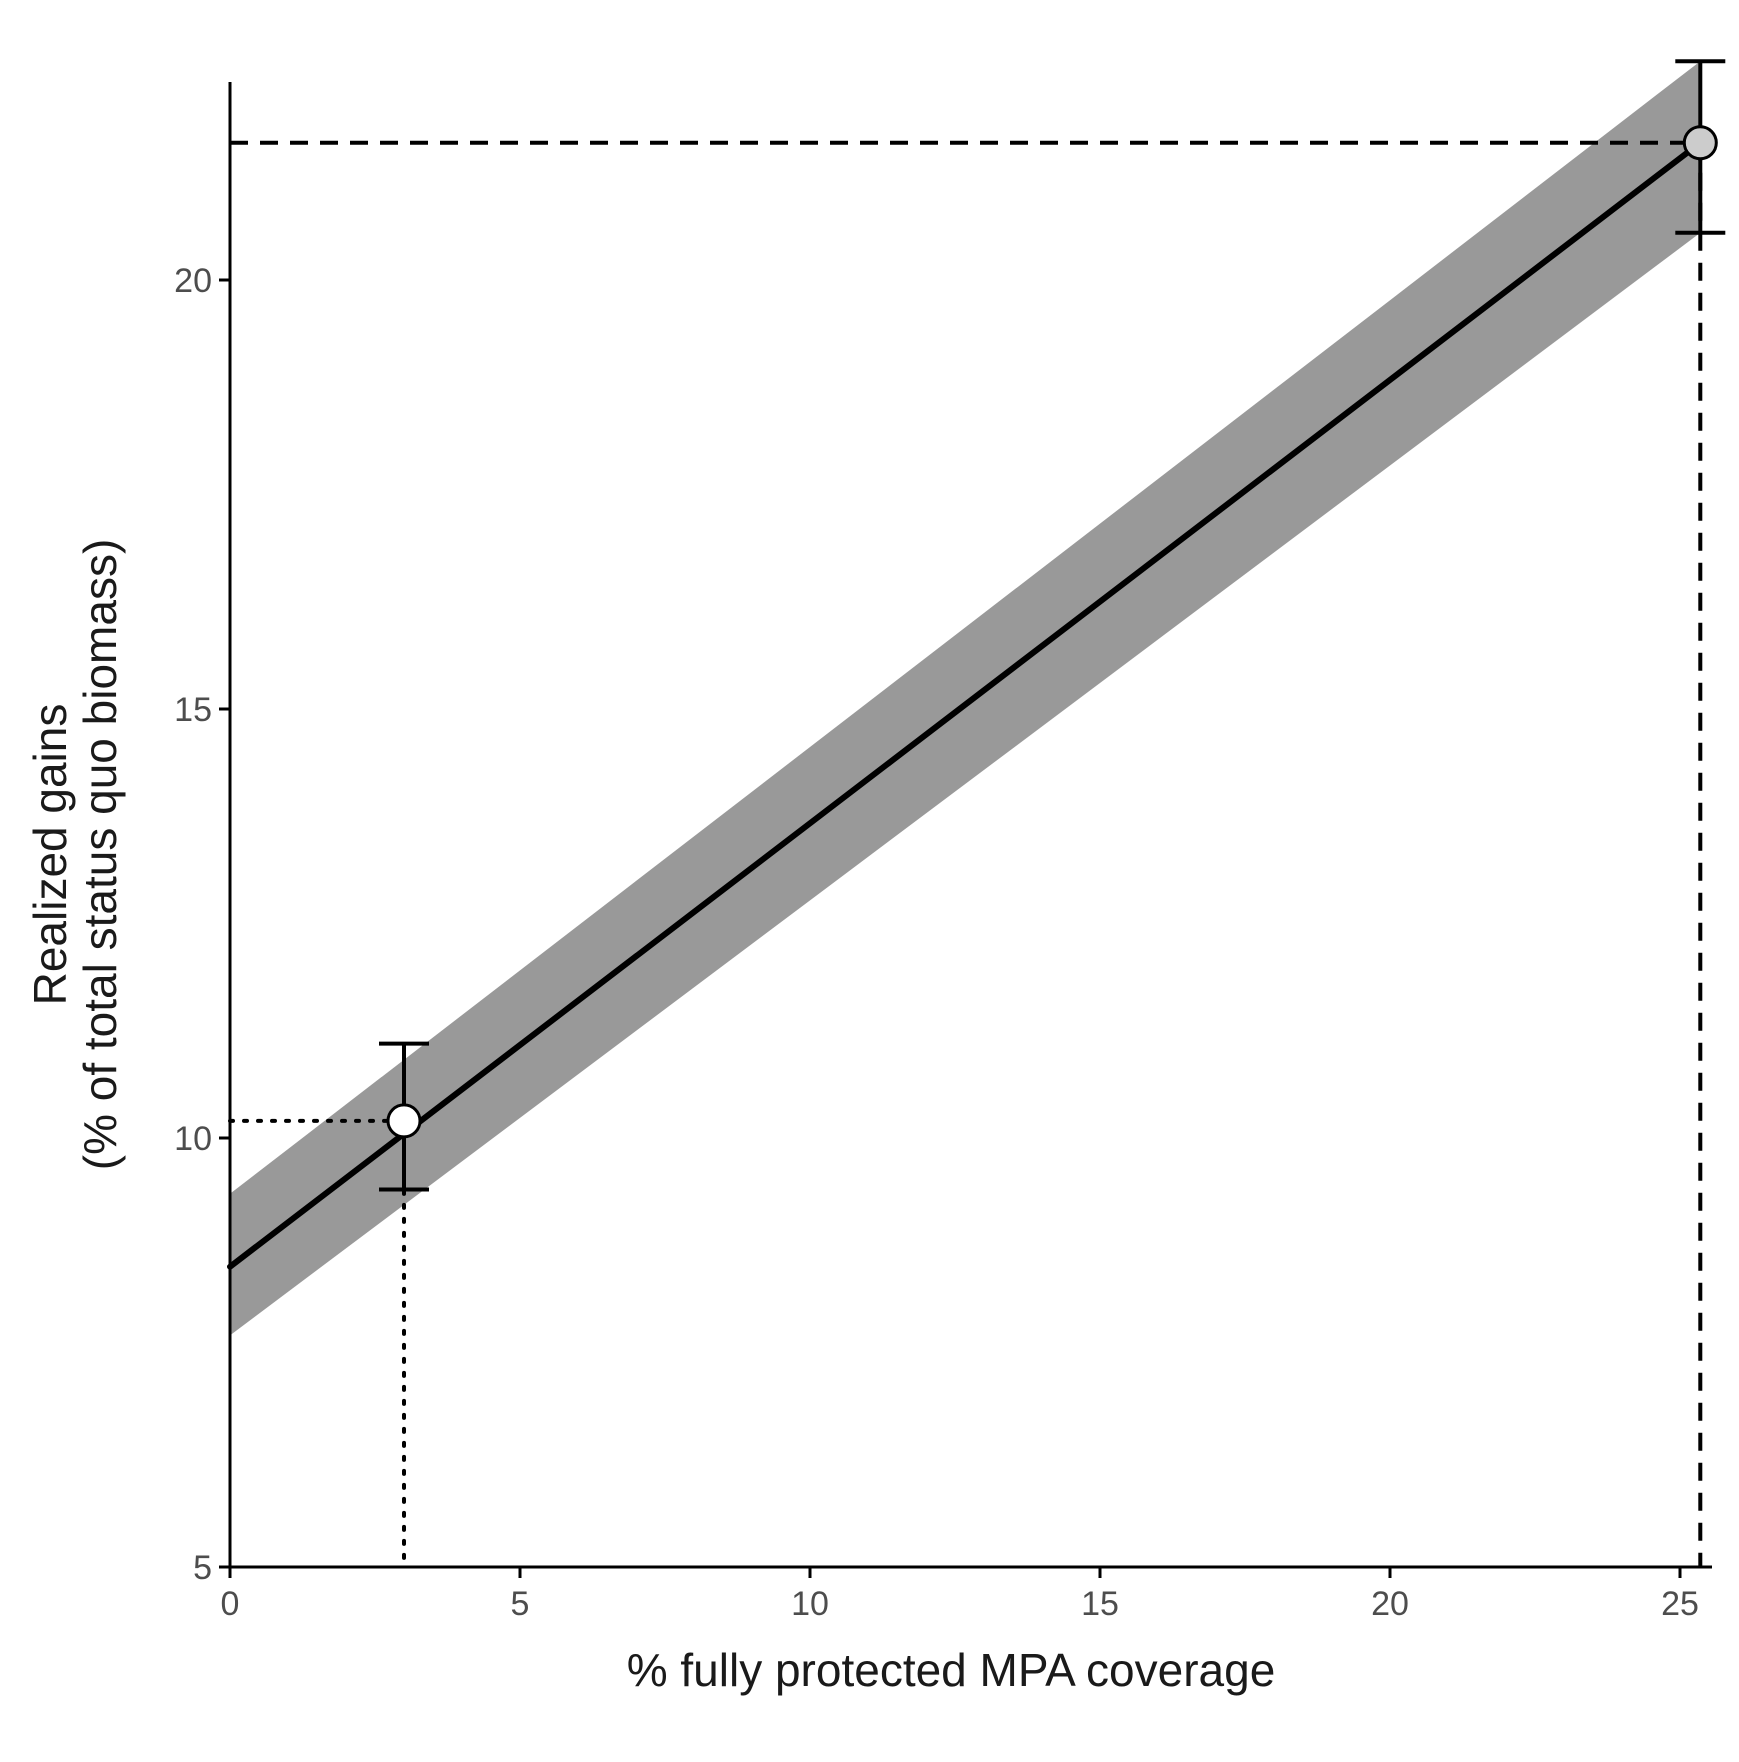  I want to click on y-tick-label: 20, so click(193, 281).